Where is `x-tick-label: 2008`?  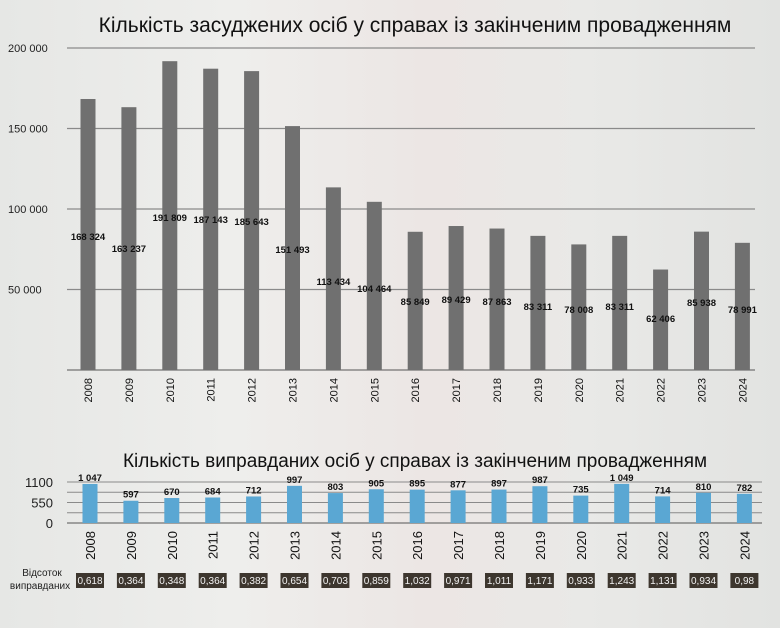 x-tick-label: 2008 is located at coordinates (89, 390).